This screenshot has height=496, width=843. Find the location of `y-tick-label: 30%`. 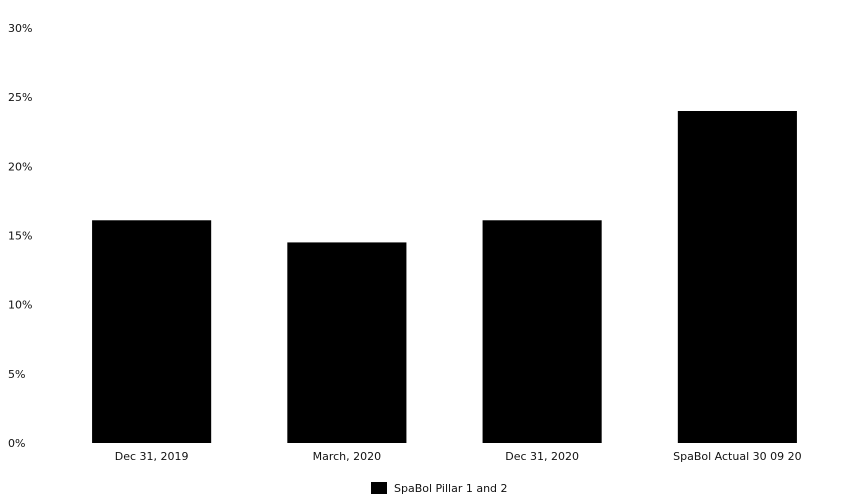

y-tick-label: 30% is located at coordinates (20, 28).